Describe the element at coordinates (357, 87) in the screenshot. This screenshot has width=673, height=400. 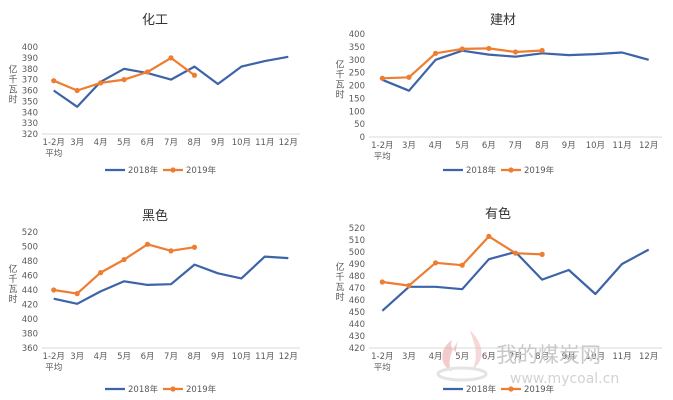
I see `y-tick-label: 200` at that location.